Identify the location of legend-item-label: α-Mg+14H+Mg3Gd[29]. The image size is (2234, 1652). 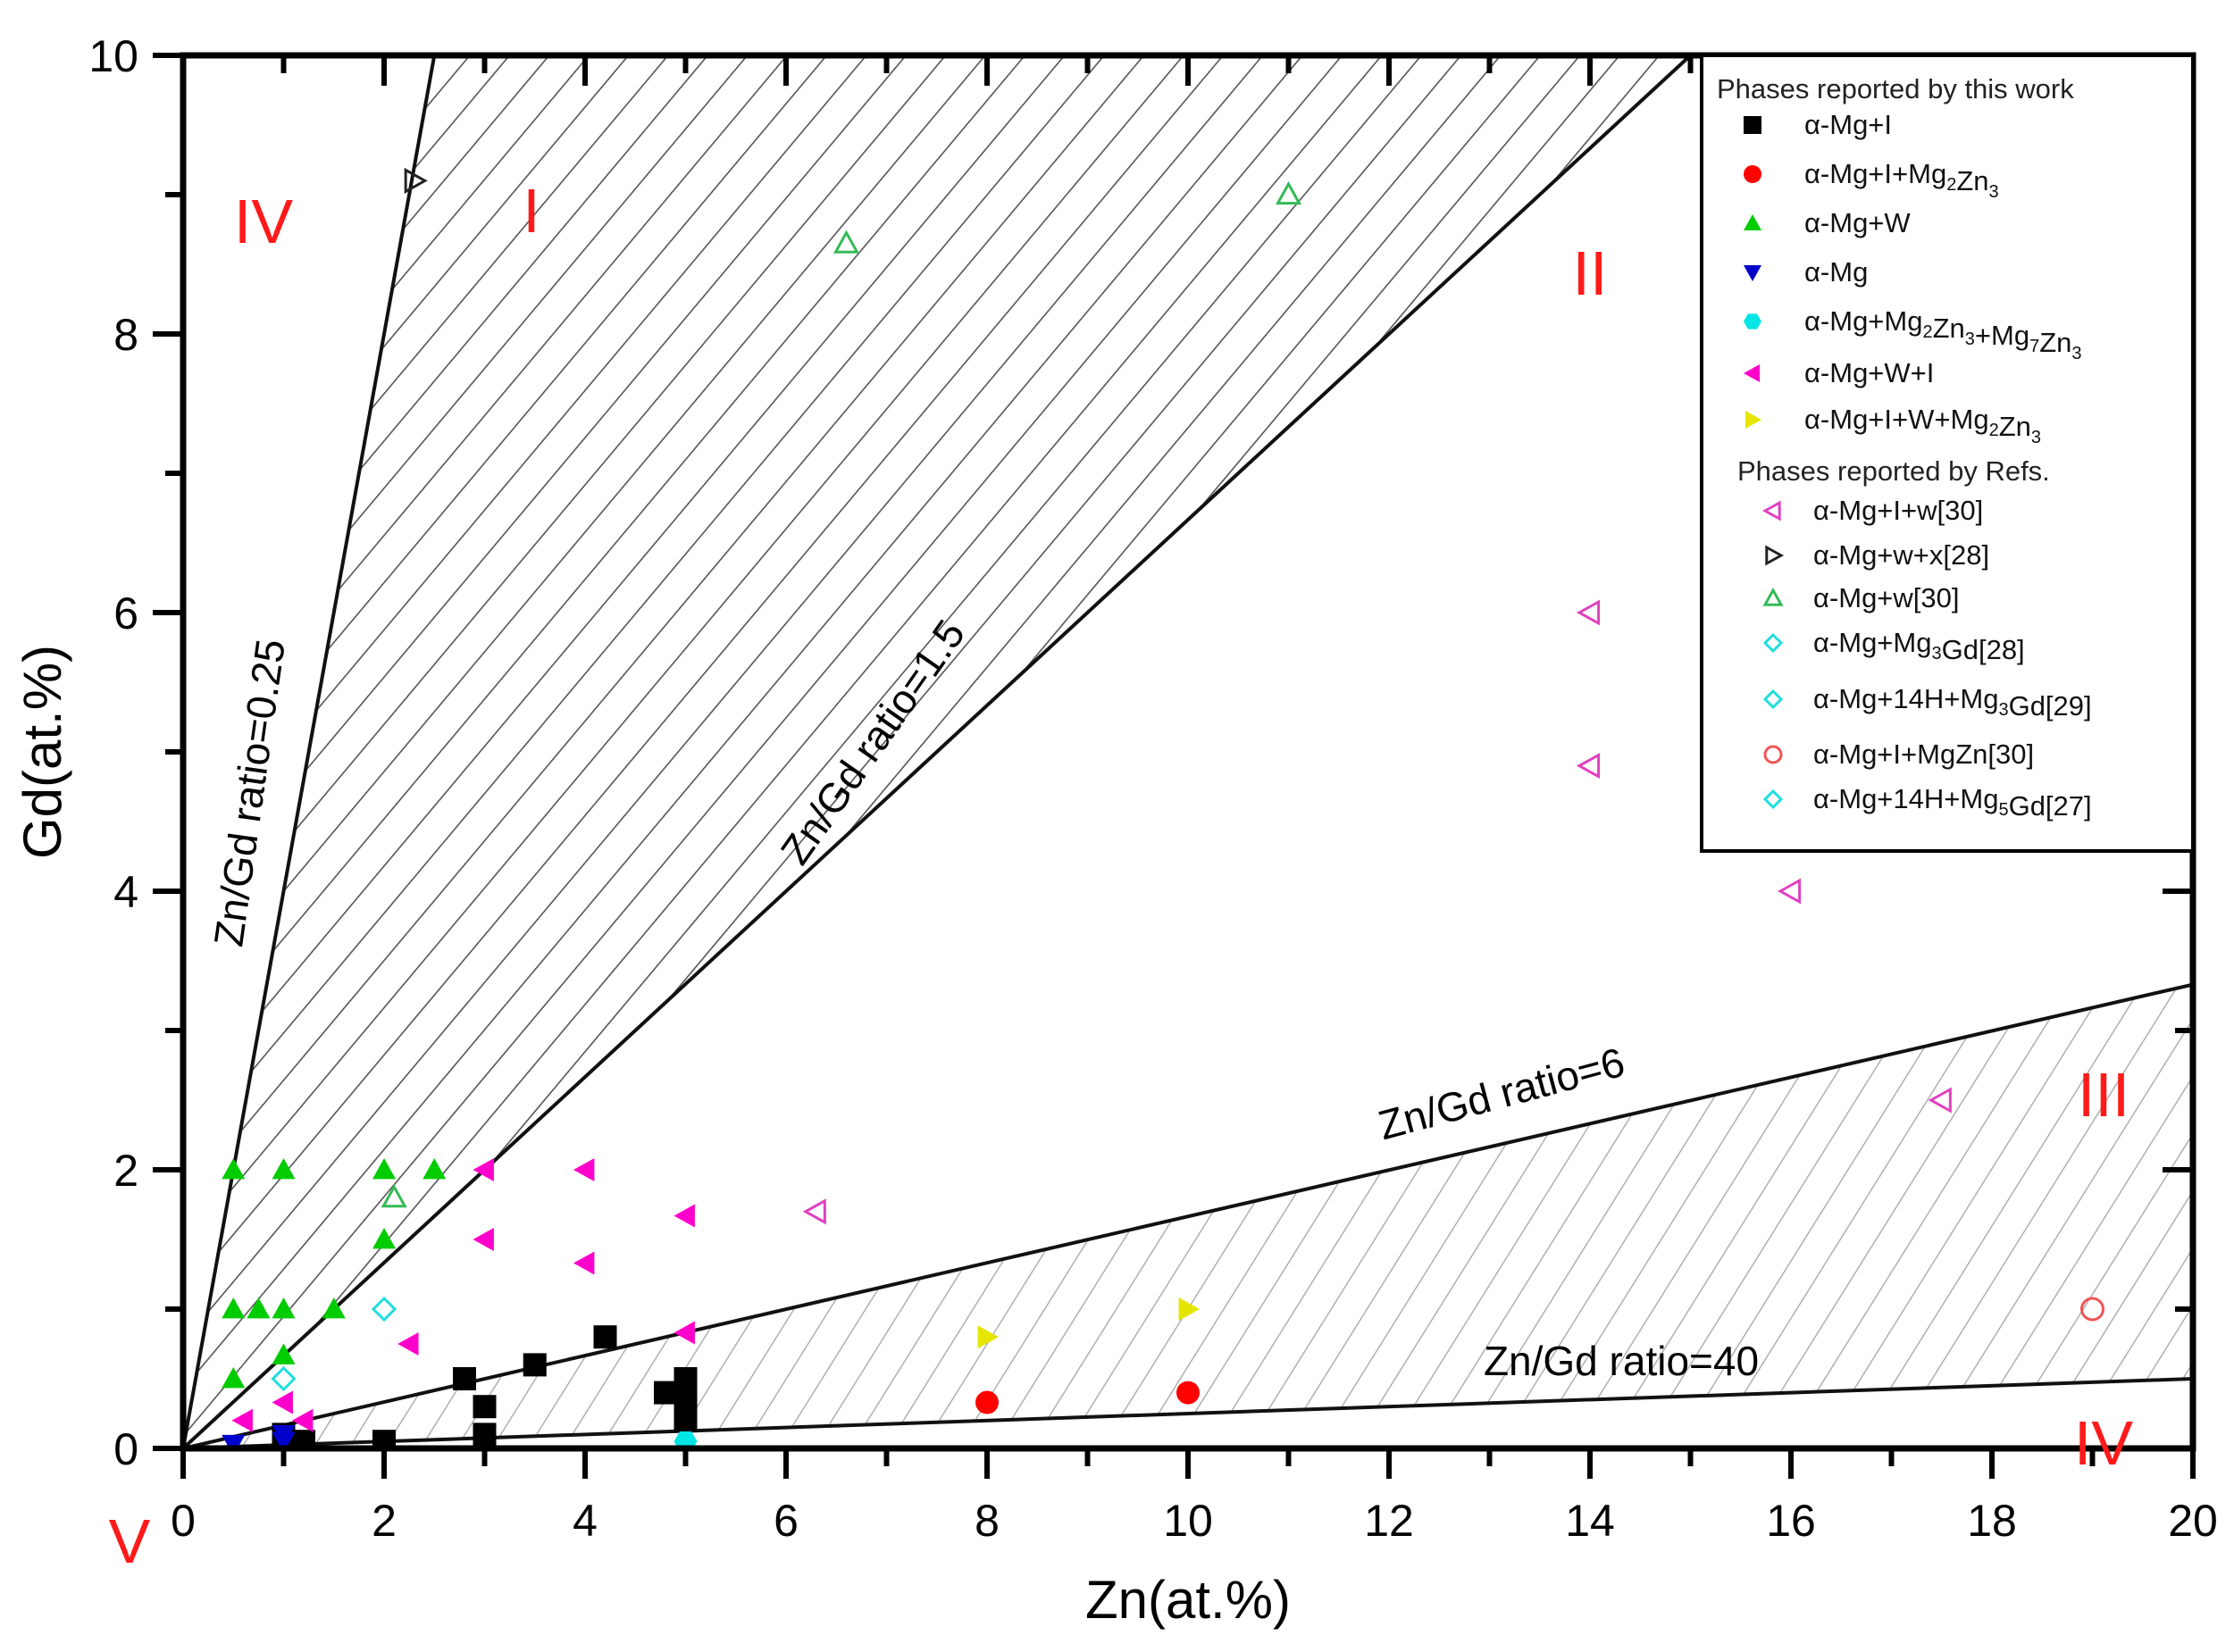
(1952, 702).